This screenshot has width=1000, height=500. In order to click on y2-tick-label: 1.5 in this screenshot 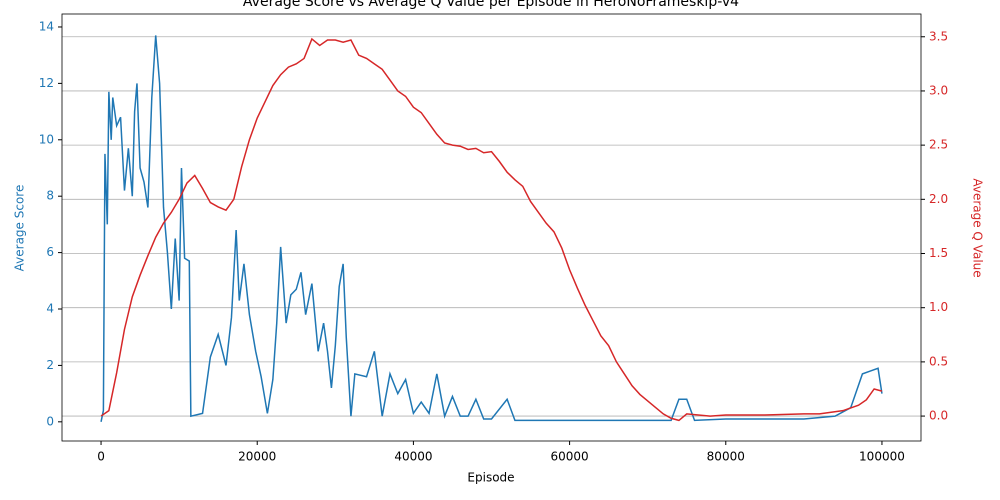, I will do `click(938, 253)`.